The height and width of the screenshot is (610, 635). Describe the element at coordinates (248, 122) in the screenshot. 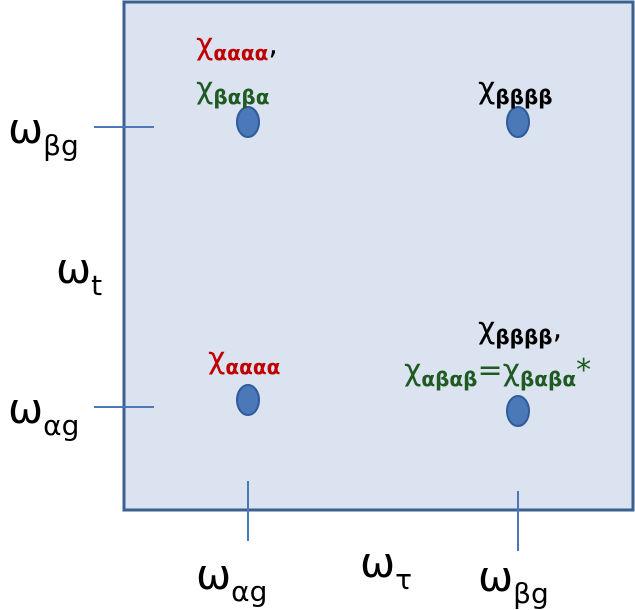

I see `peak-dot-top-left` at that location.